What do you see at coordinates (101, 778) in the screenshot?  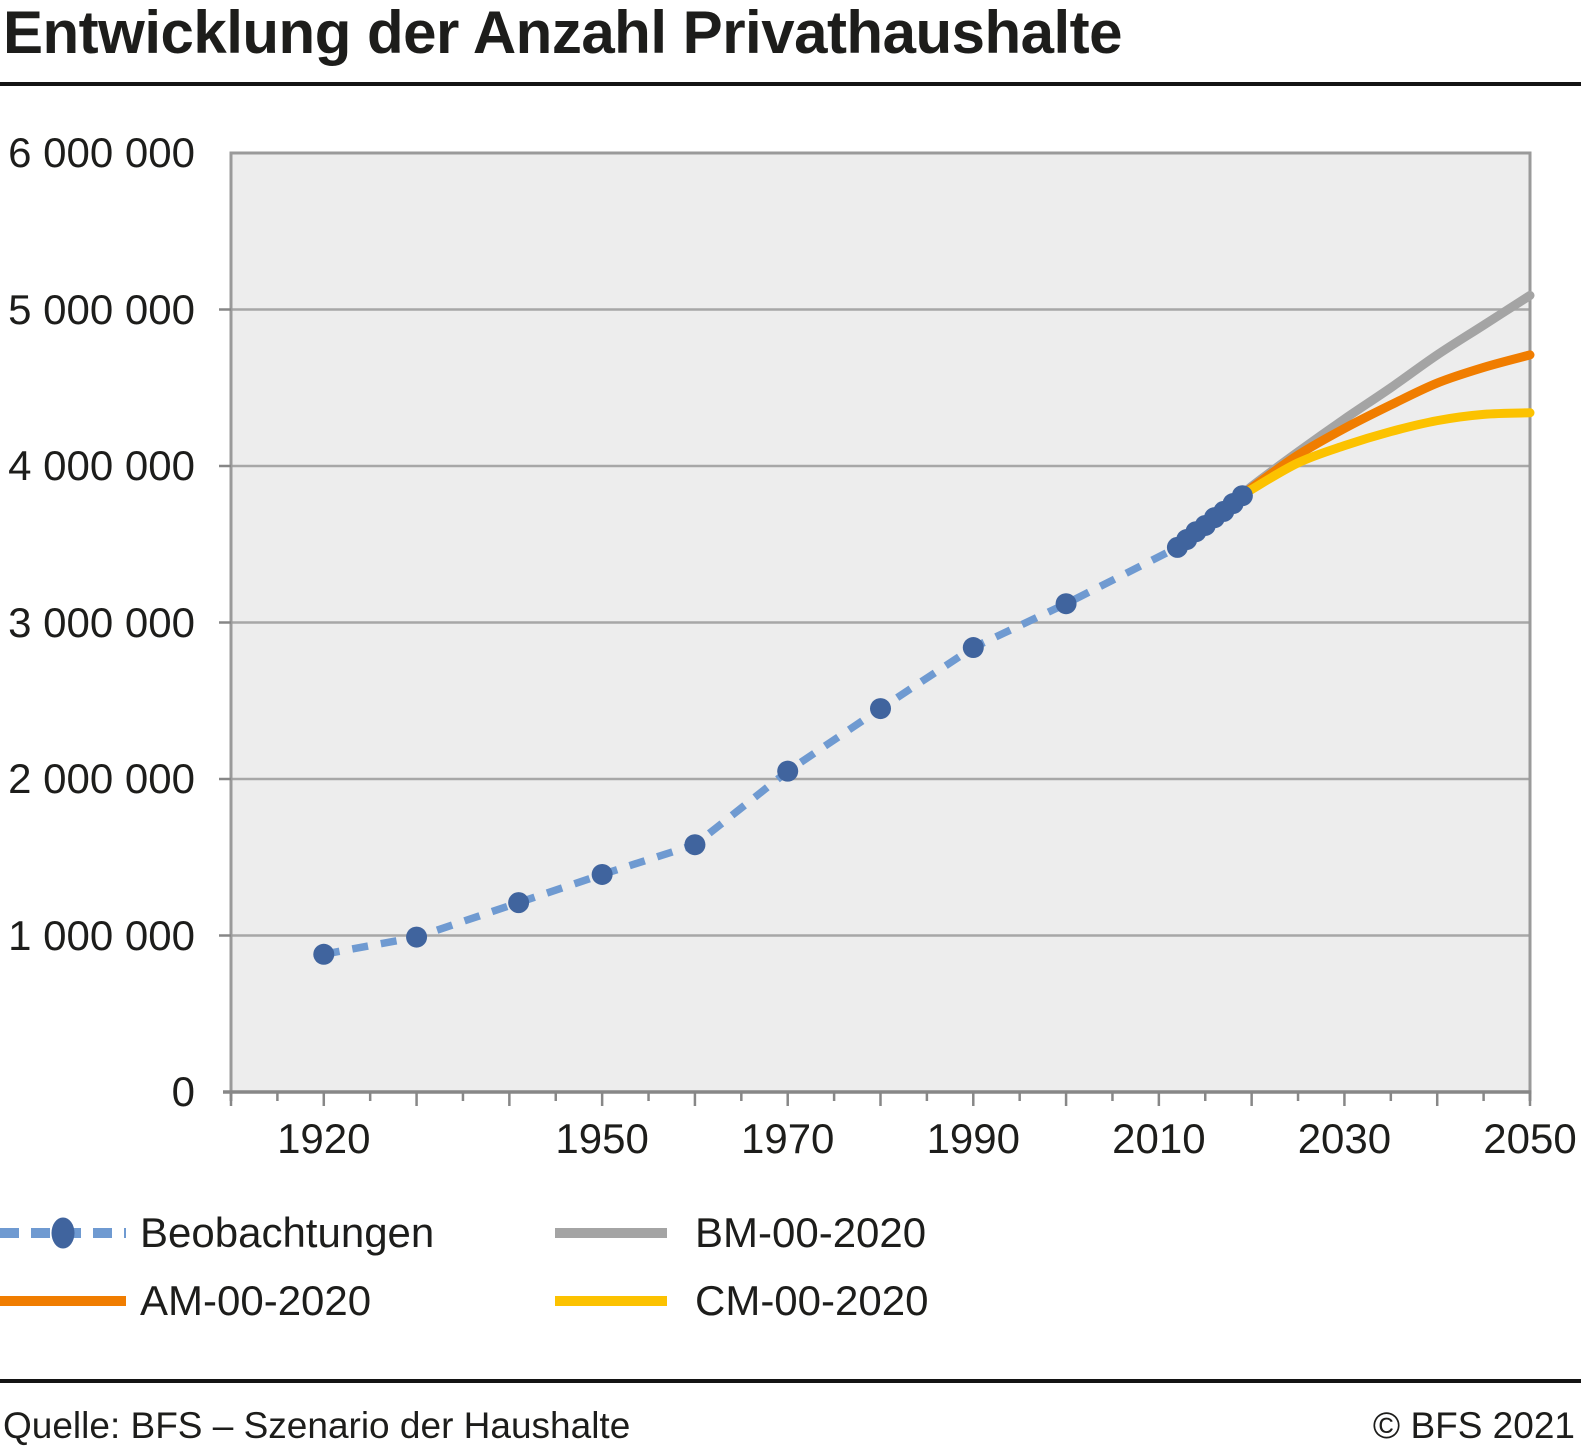 I see `y-axis-label: 2 000 000` at bounding box center [101, 778].